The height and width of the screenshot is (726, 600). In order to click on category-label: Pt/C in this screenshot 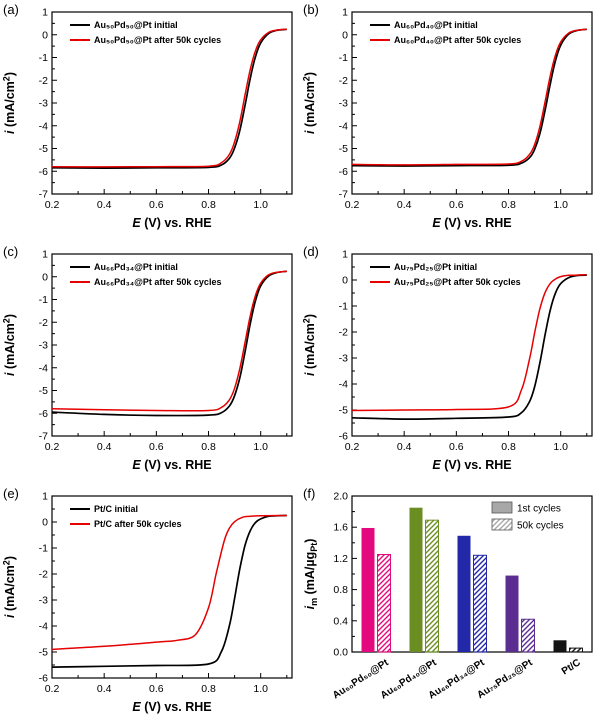, I will do `click(571, 667)`.